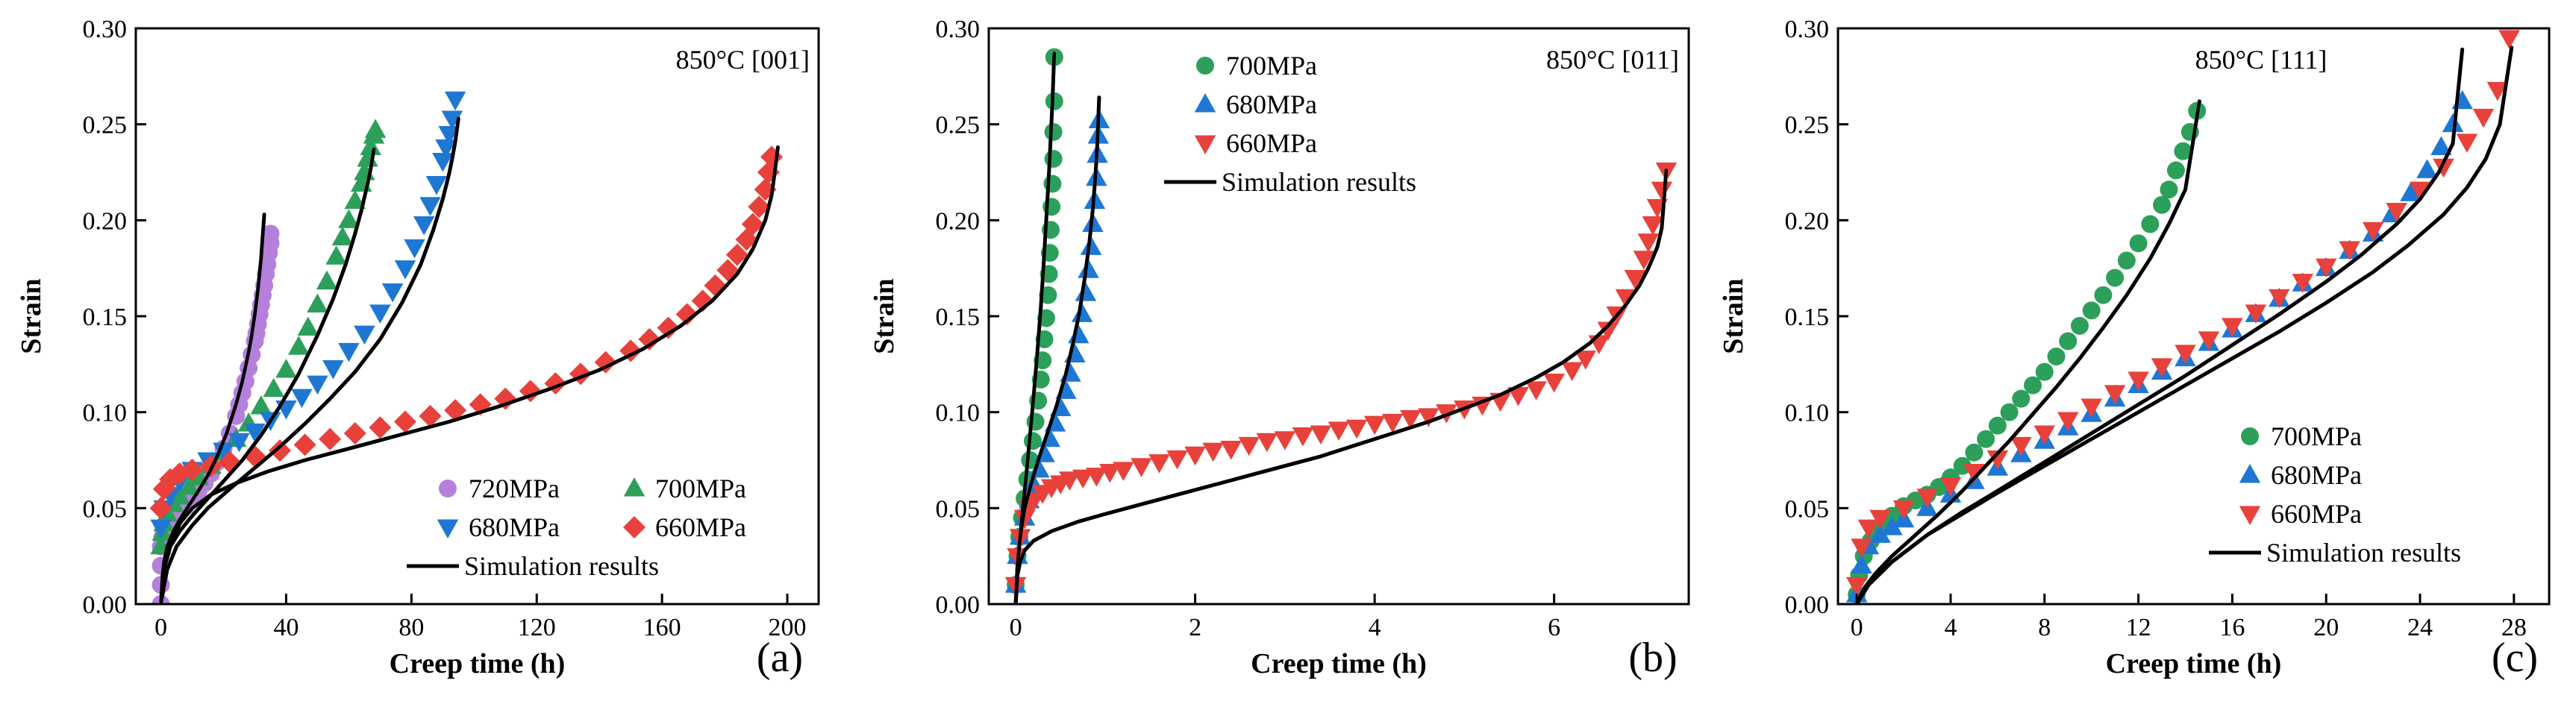 The image size is (2576, 710). Describe the element at coordinates (2027, 351) in the screenshot. I see `simulation-curve` at that location.